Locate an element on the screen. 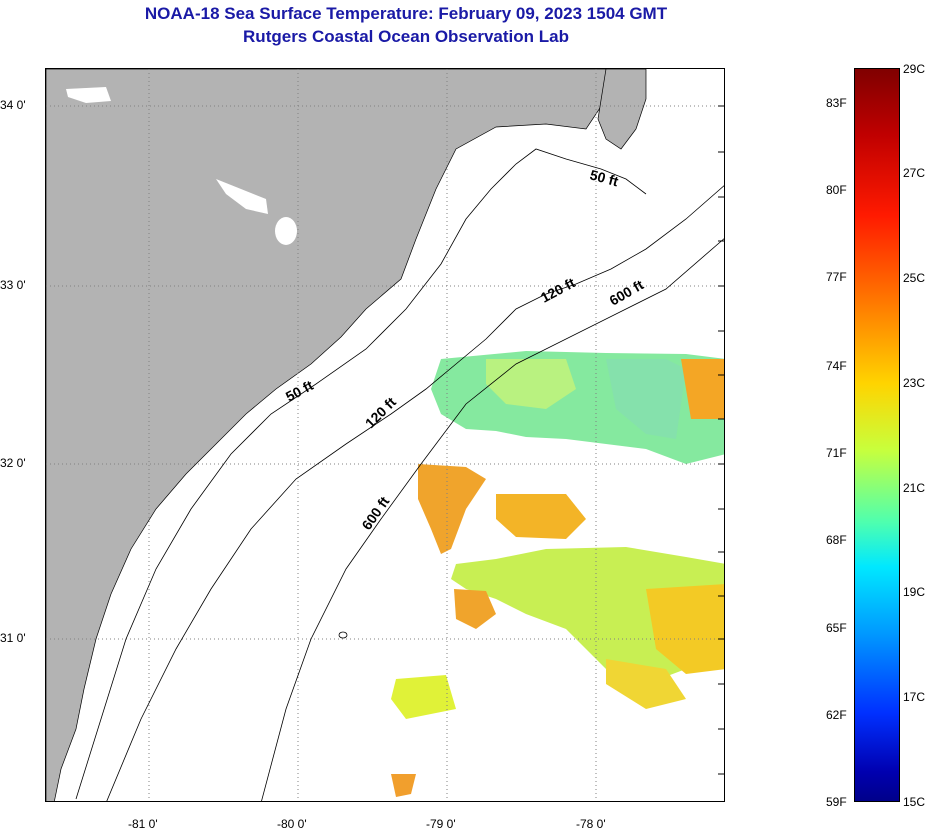 Image resolution: width=936 pixels, height=832 pixels. lon-label-81: -81 0' is located at coordinates (143, 824).